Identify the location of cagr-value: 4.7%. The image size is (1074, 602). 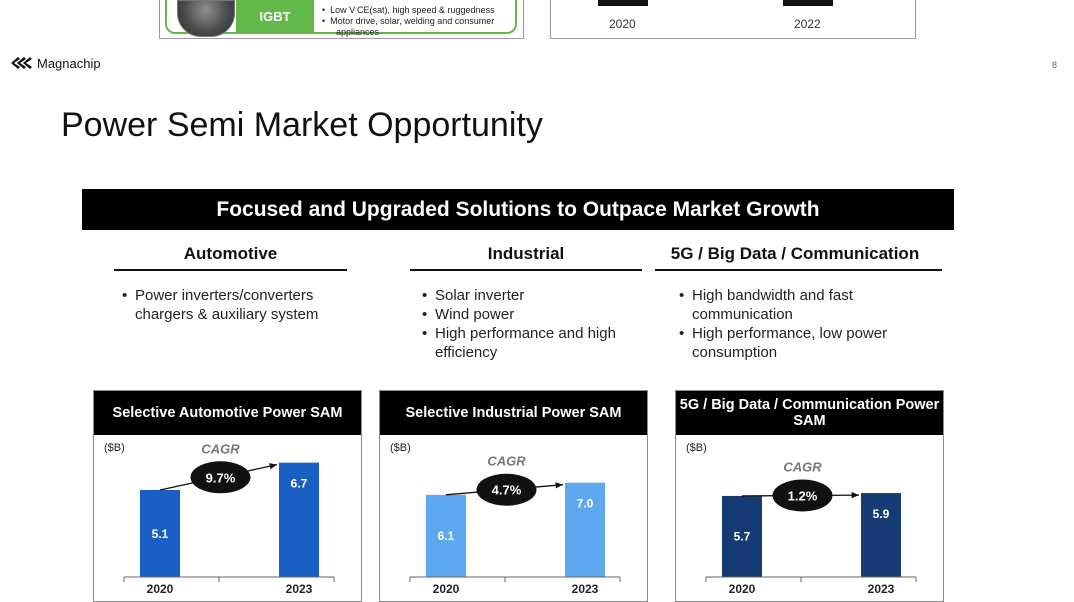
(507, 490).